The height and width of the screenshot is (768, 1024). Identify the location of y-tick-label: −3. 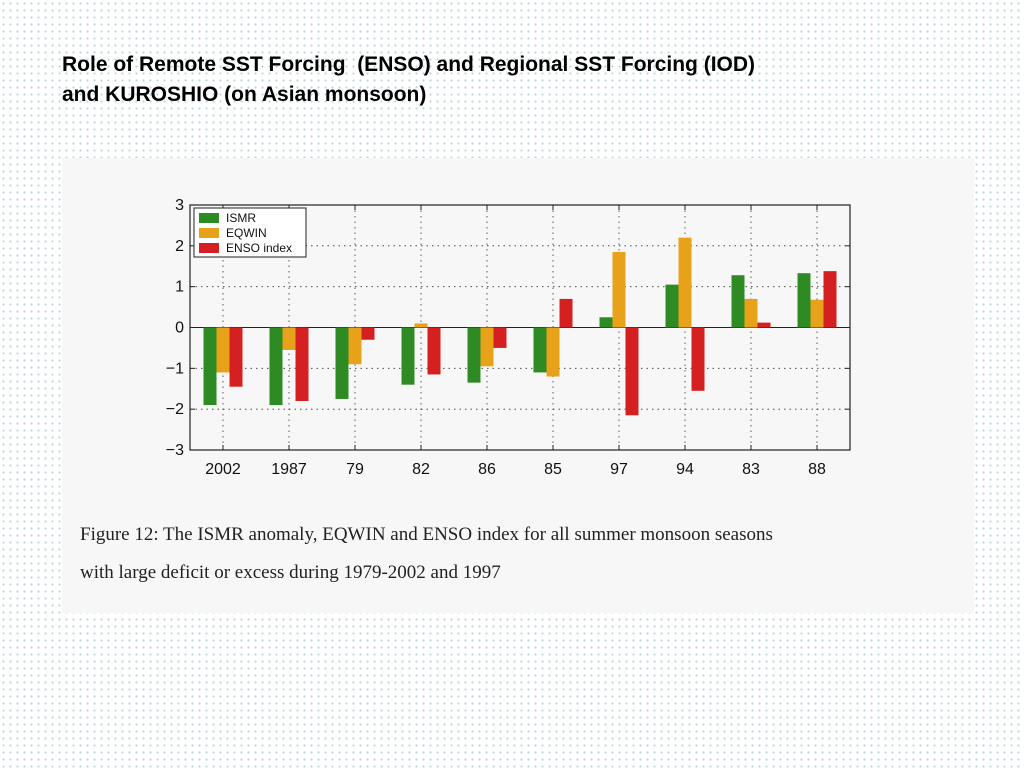
(175, 450).